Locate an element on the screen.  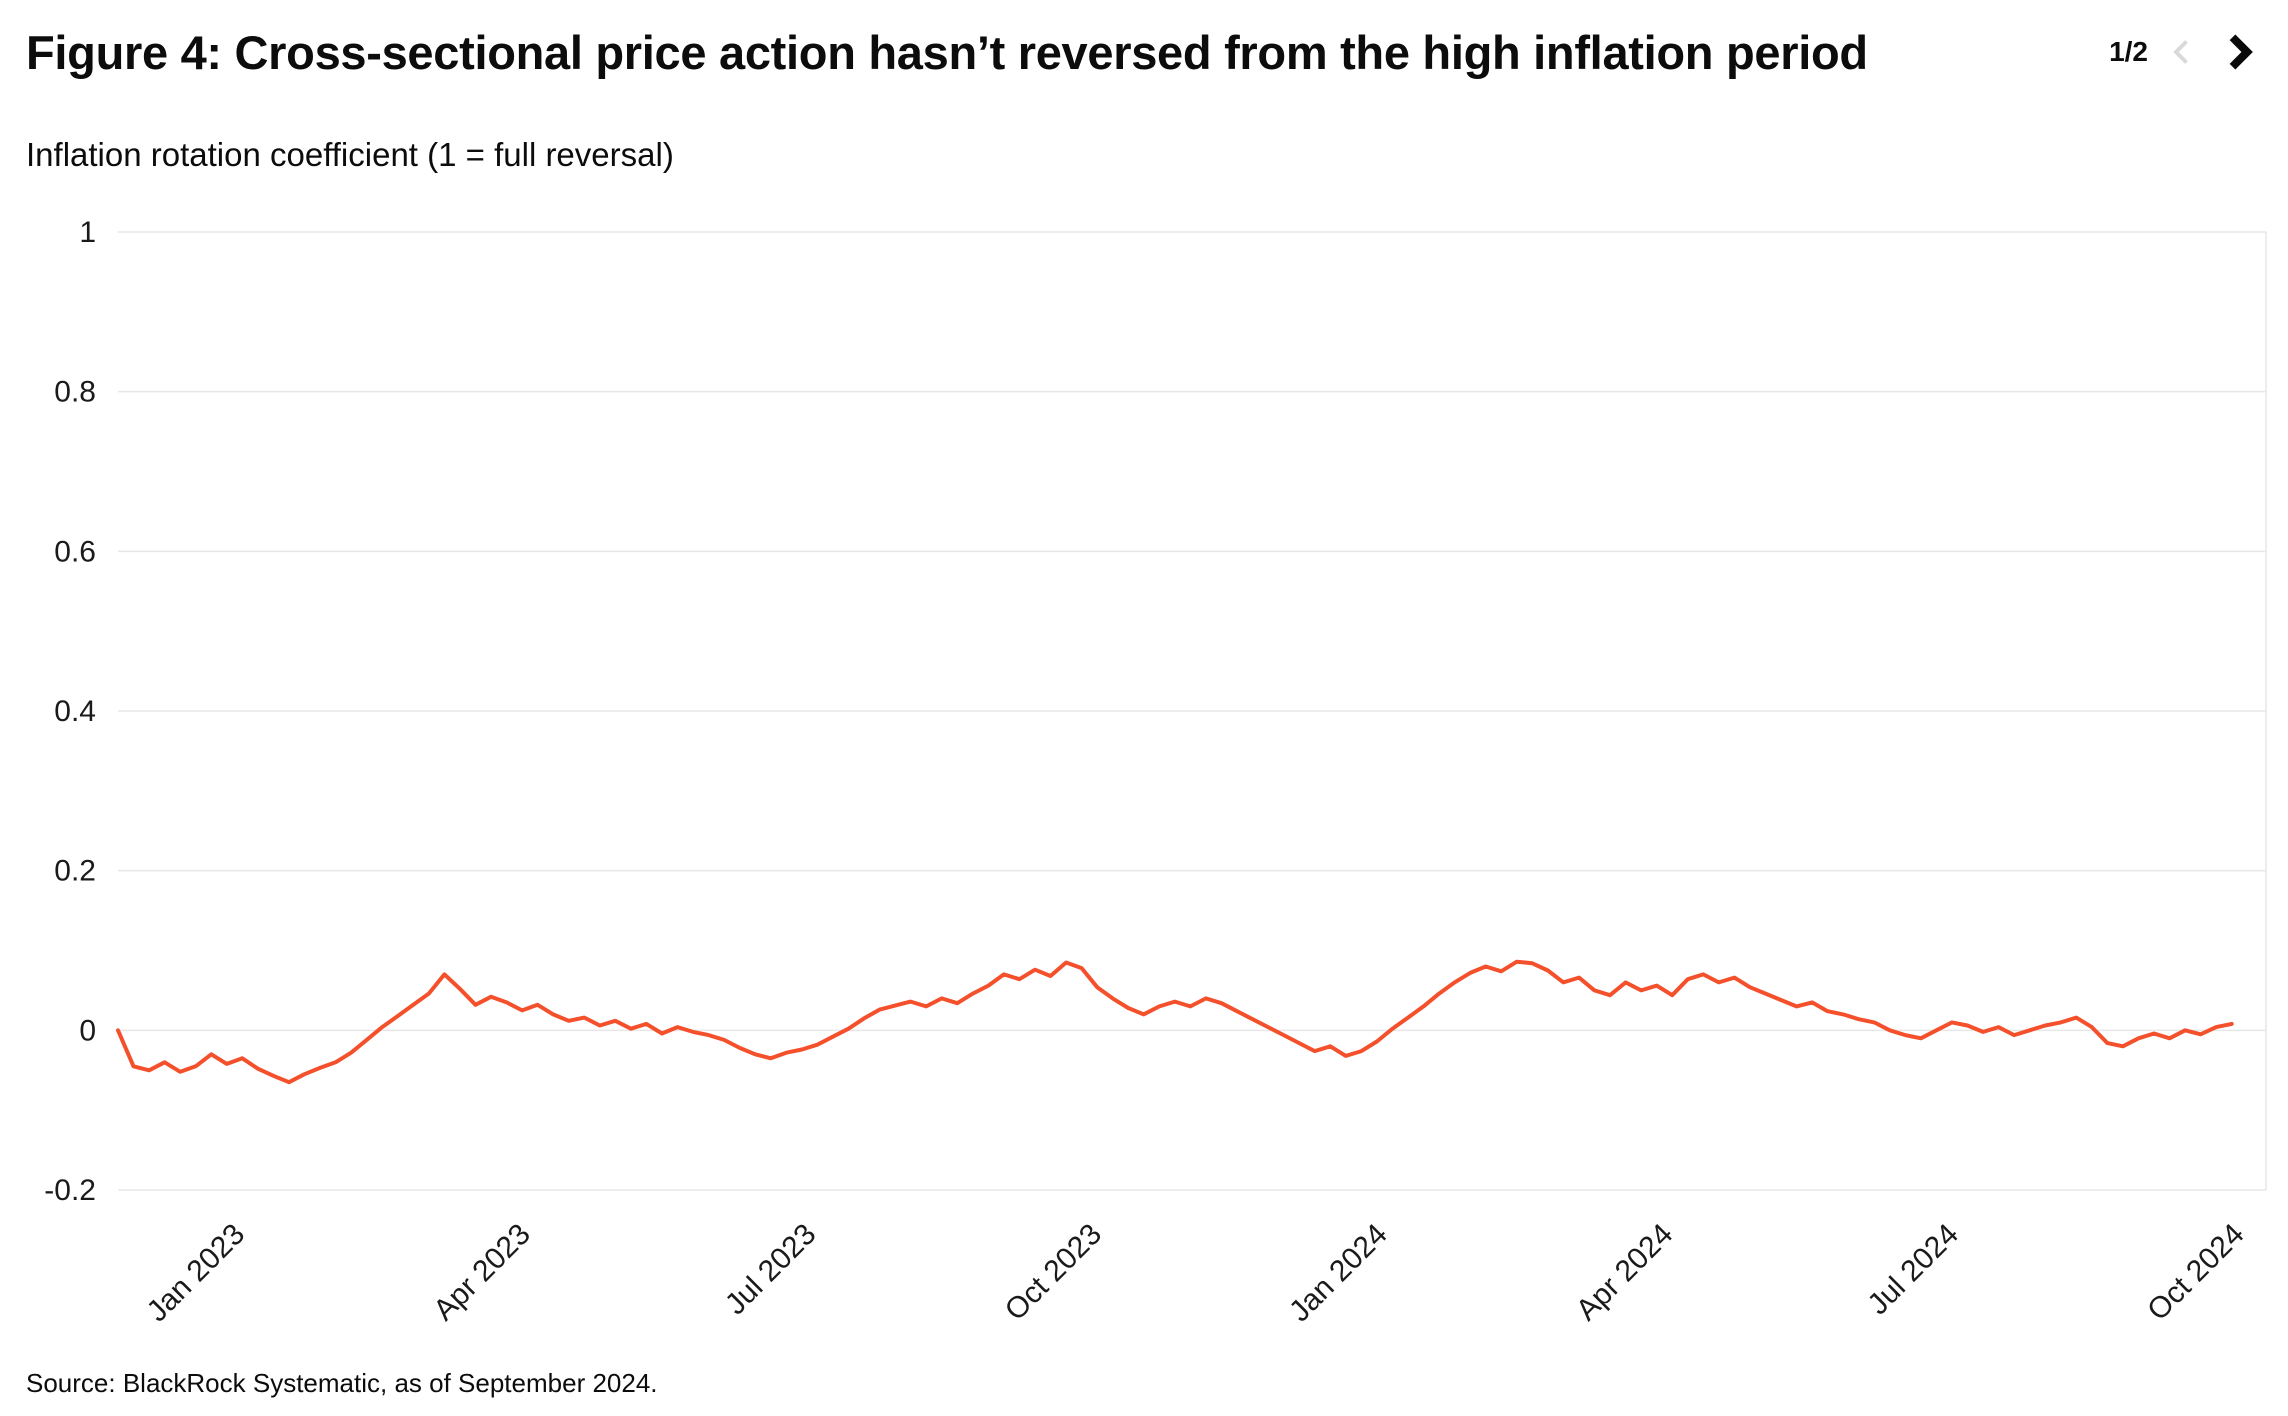
svg-text: Jul 2024 is located at coordinates (1913, 1270).